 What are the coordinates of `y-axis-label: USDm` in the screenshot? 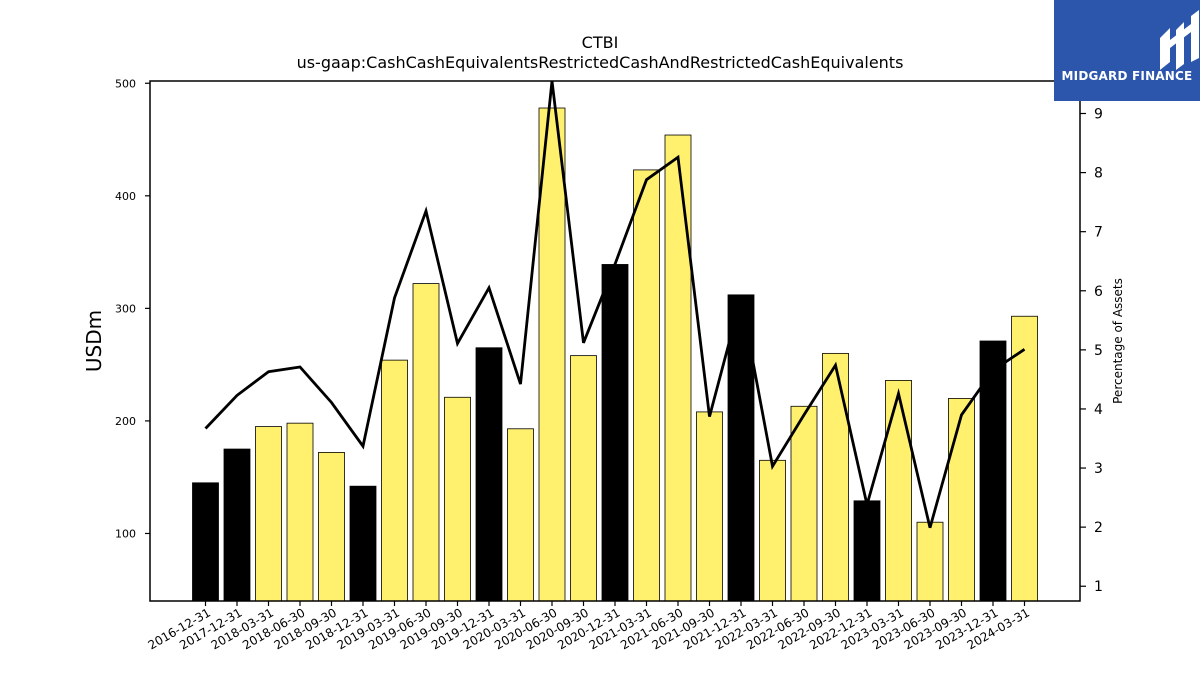 It's located at (94, 341).